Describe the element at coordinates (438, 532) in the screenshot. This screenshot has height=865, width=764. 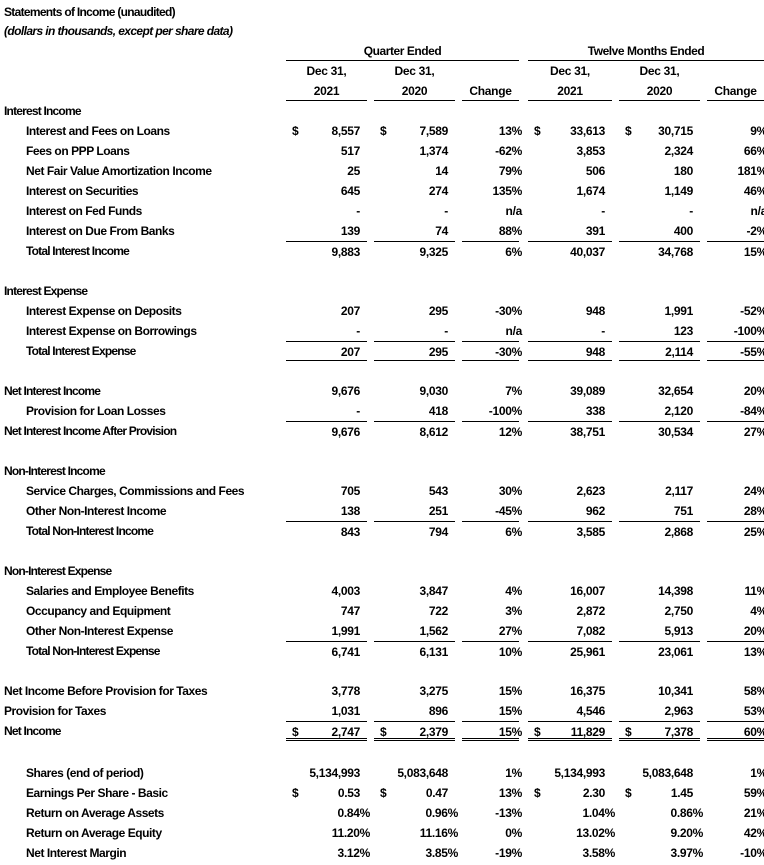
I see `value: 794` at that location.